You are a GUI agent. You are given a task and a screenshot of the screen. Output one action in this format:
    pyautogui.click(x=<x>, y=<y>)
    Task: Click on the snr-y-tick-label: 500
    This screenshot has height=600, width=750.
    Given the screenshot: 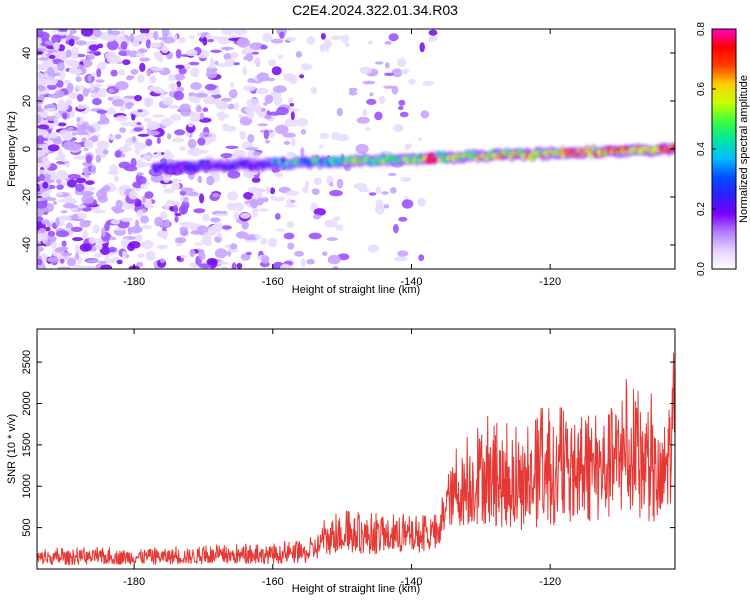 What is the action you would take?
    pyautogui.click(x=27, y=527)
    